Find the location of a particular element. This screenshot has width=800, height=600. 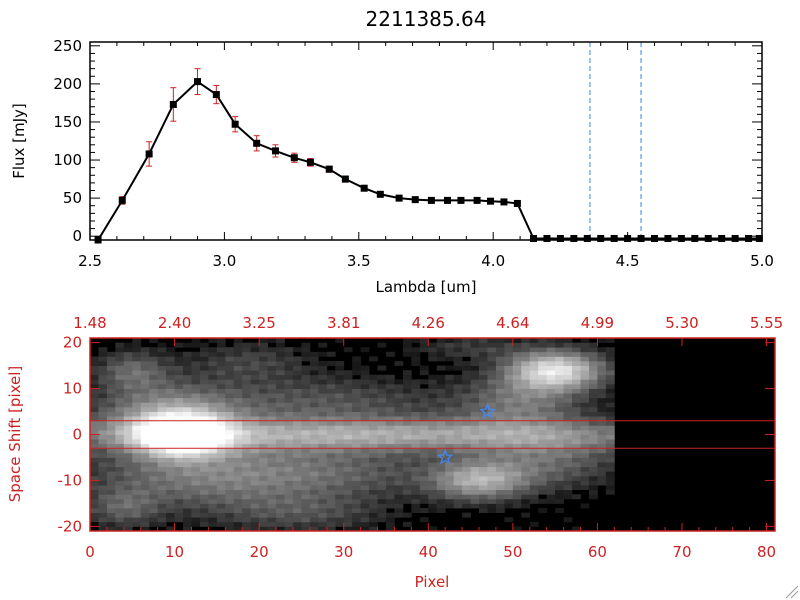

resize-grip-icon is located at coordinates (792, 592).